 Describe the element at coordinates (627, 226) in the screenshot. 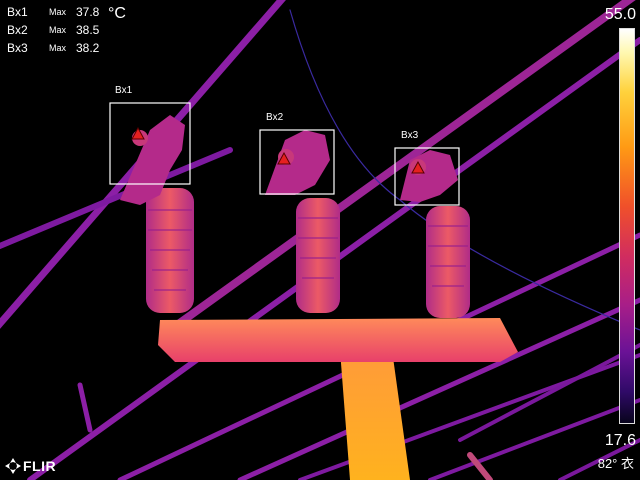

I see `color-scale-bar` at that location.